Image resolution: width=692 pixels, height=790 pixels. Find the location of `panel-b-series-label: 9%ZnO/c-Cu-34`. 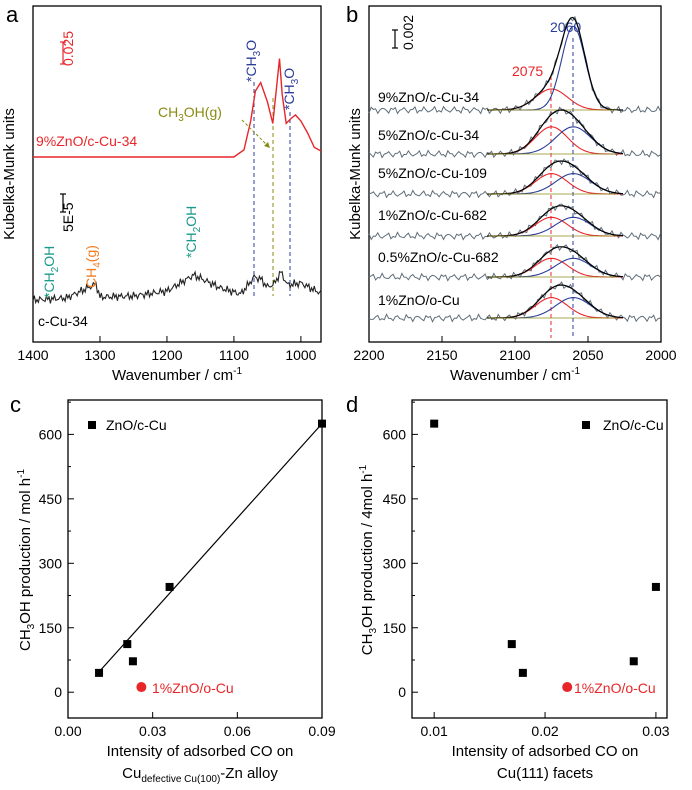

panel-b-series-label: 9%ZnO/c-Cu-34 is located at coordinates (428, 97).